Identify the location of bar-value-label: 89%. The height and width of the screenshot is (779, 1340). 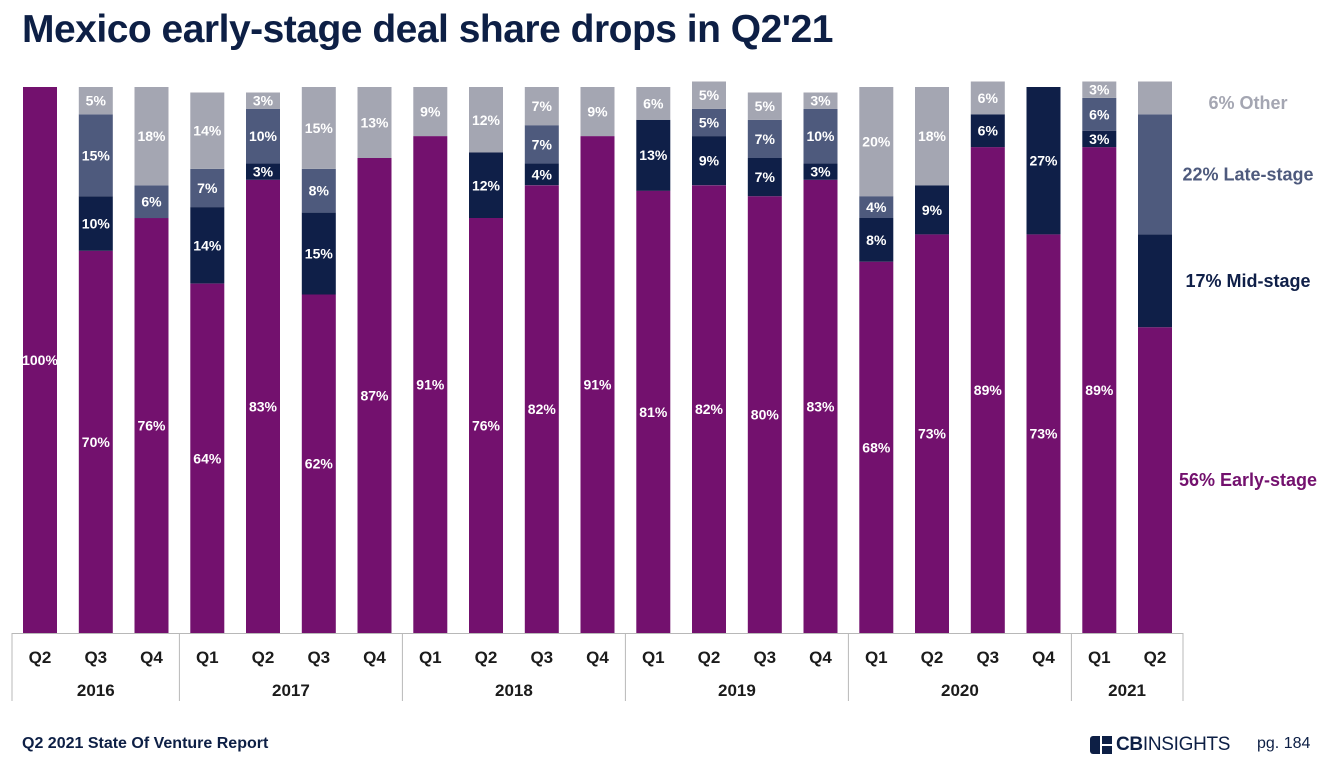
(1099, 390).